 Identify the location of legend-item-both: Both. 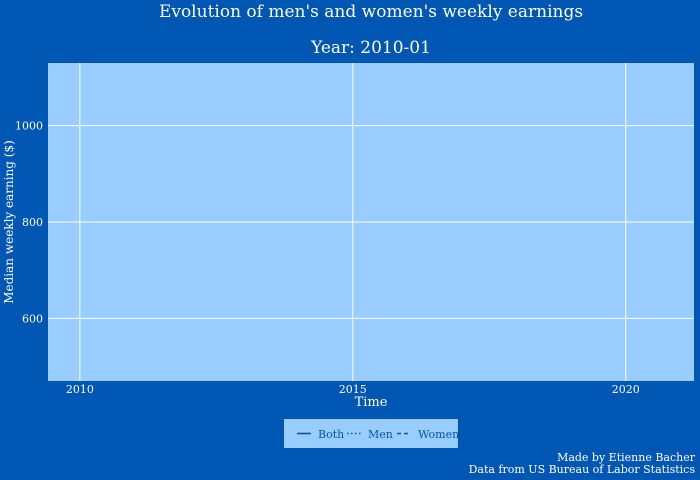
(320, 434).